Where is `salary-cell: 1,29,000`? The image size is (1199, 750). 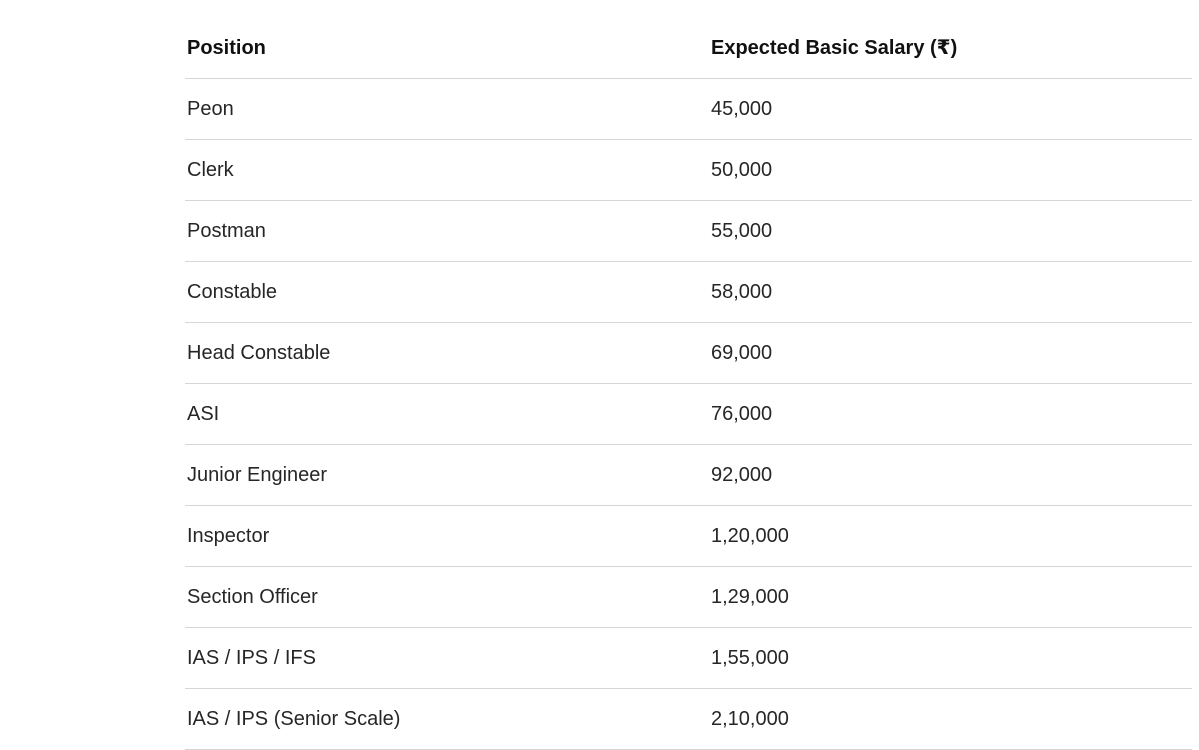 salary-cell: 1,29,000 is located at coordinates (950, 597).